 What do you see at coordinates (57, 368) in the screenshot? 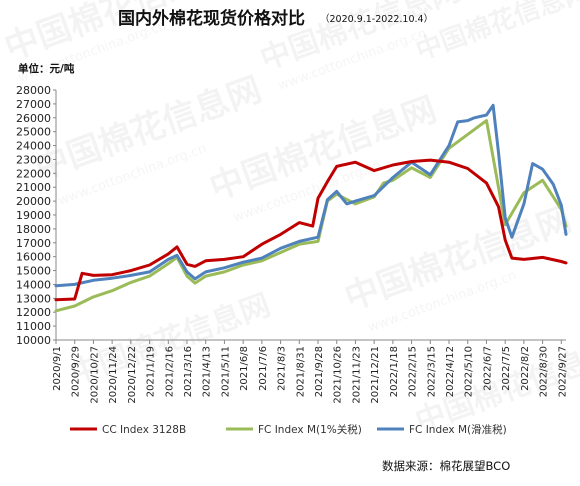
I see `x-tick-label: 2020/9/1` at bounding box center [57, 368].